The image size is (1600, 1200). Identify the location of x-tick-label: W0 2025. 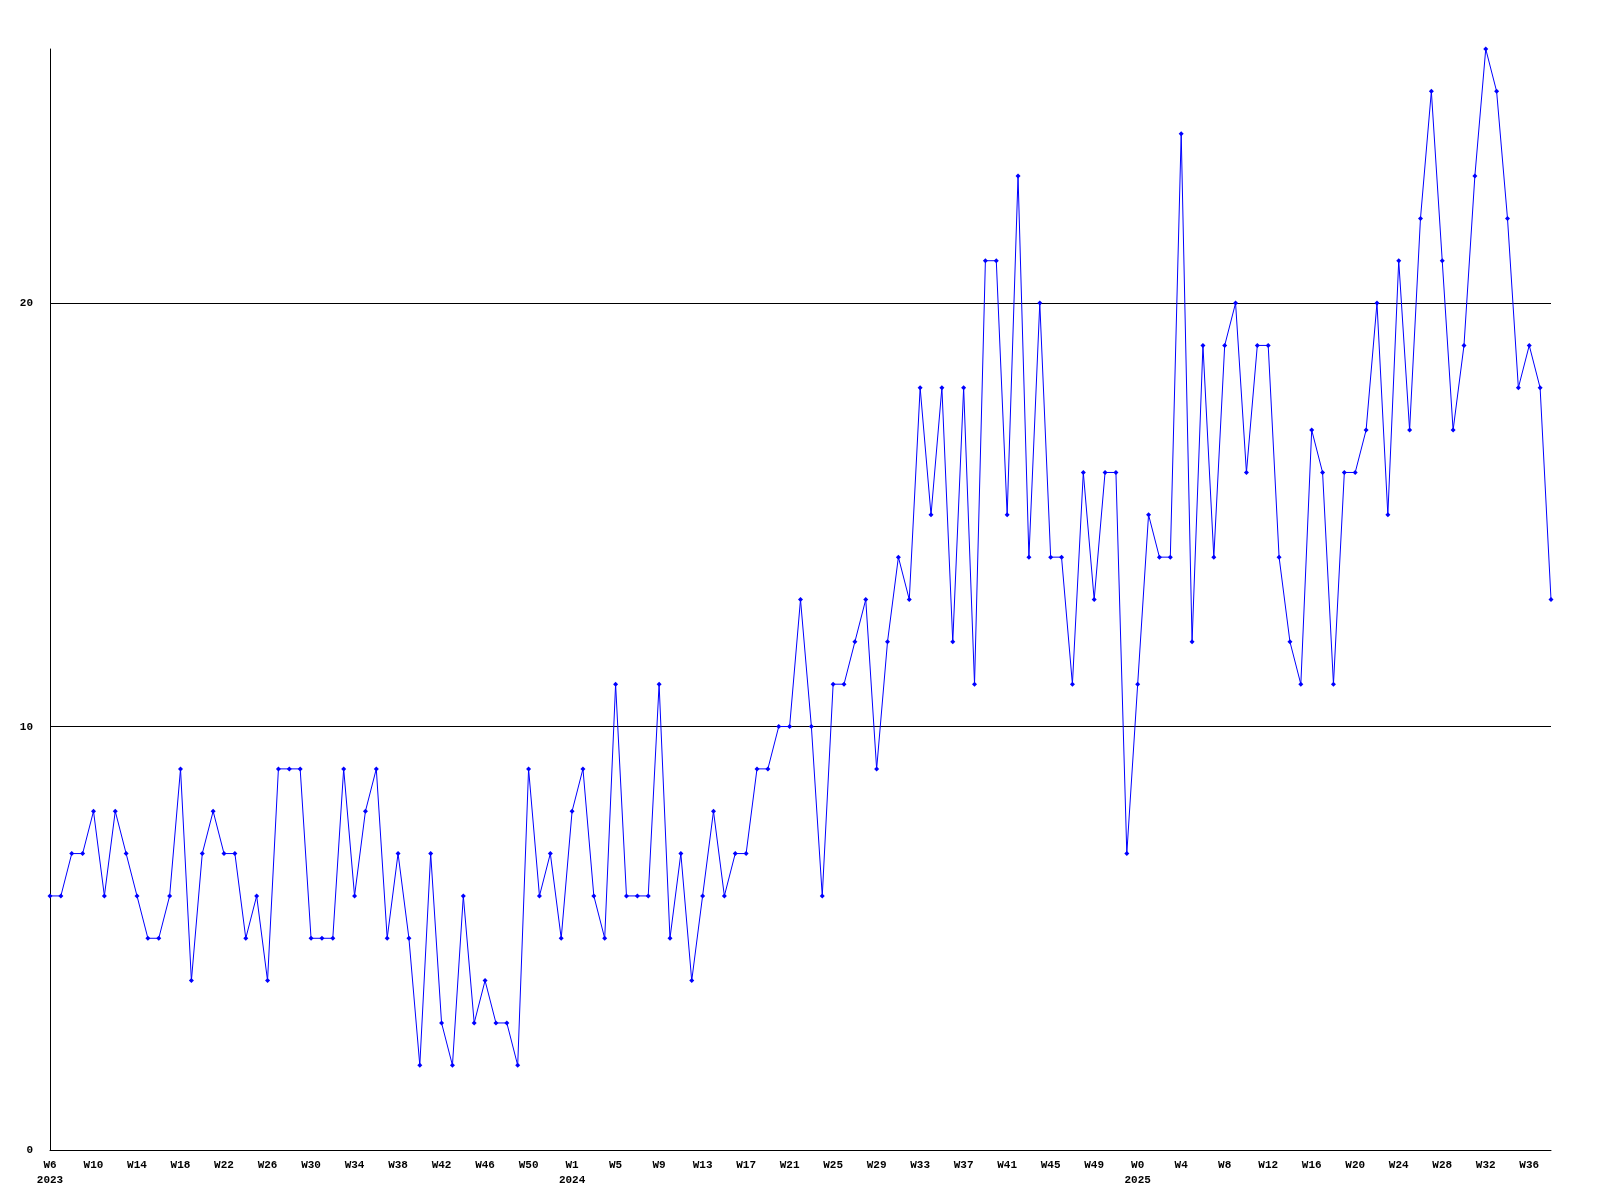
(1138, 1172).